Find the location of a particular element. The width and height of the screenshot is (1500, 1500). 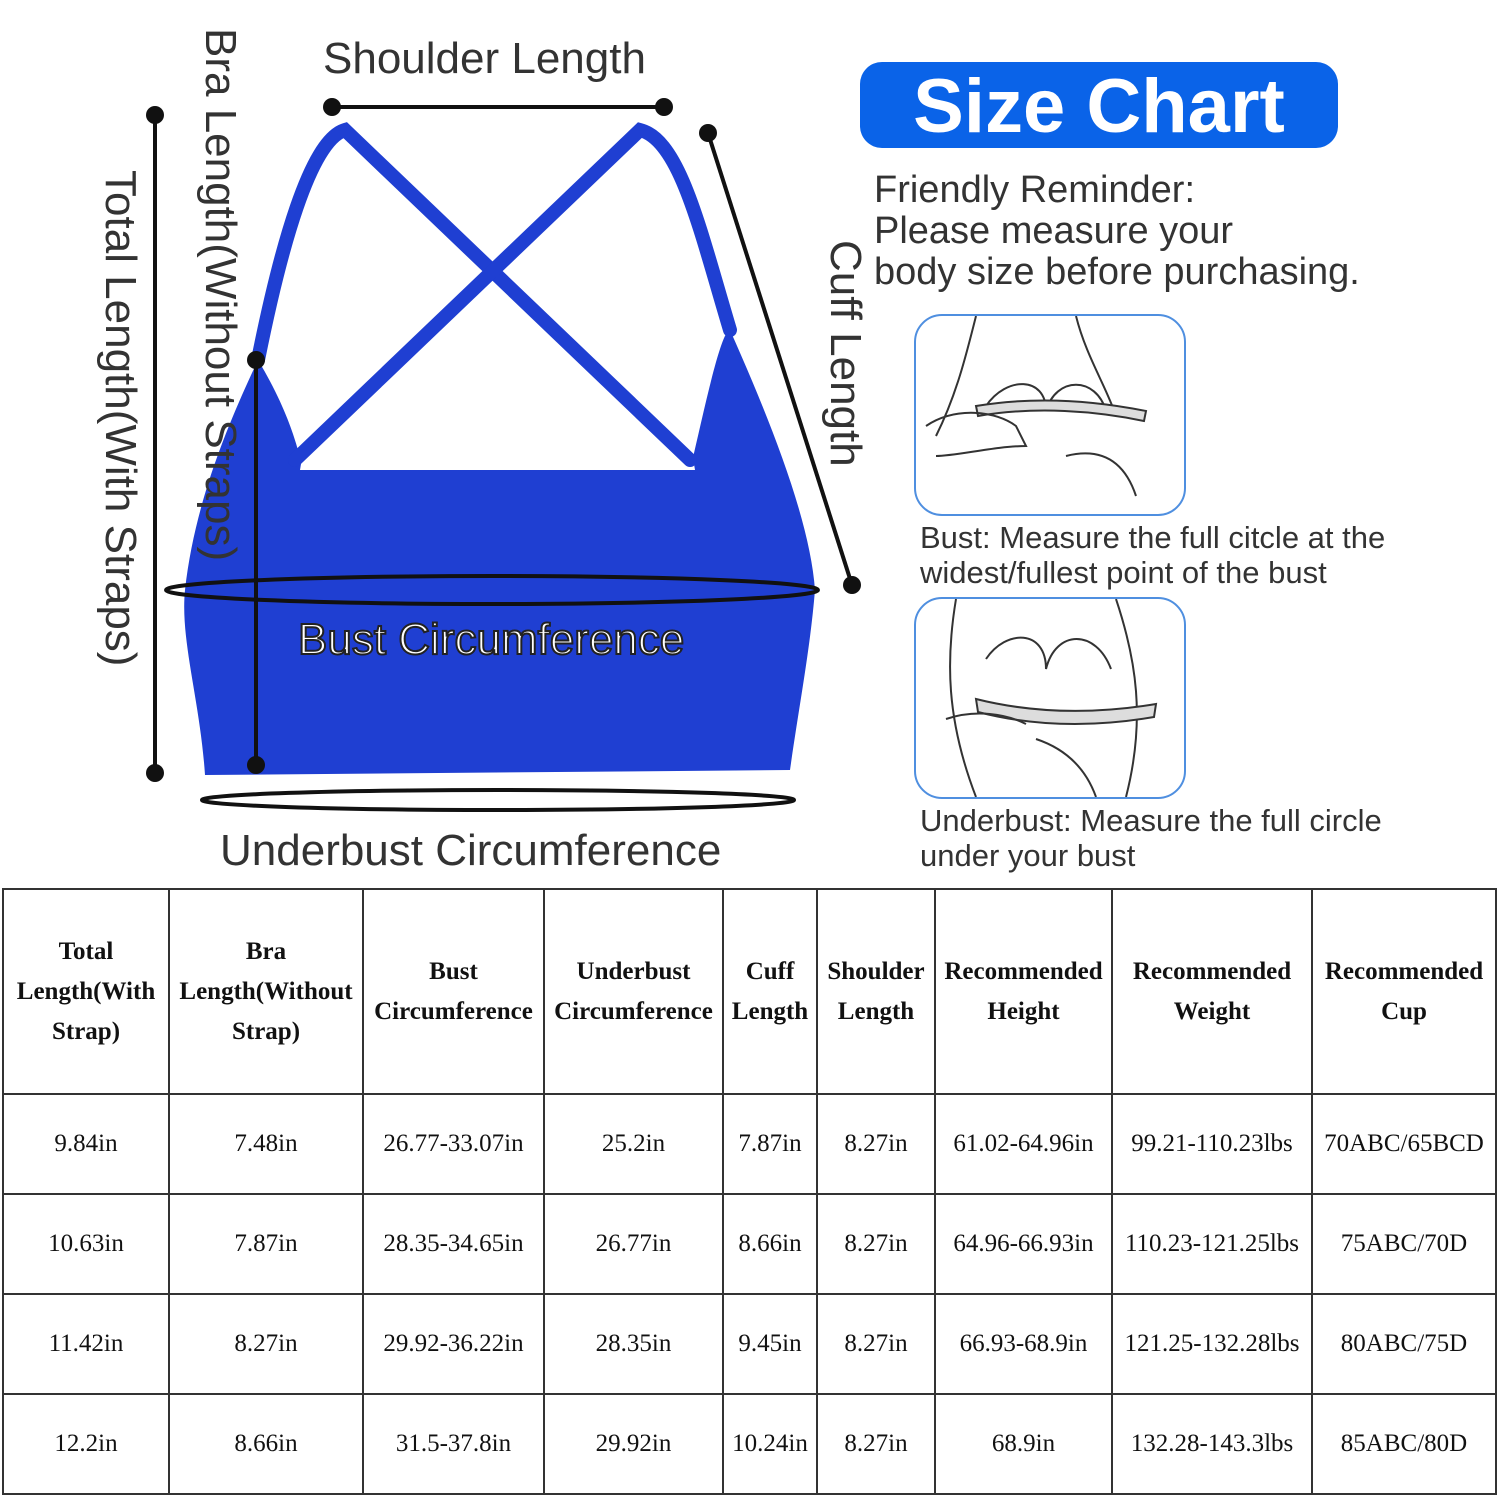

bust-circumference-label: Bust Circumference is located at coordinates (491, 639).